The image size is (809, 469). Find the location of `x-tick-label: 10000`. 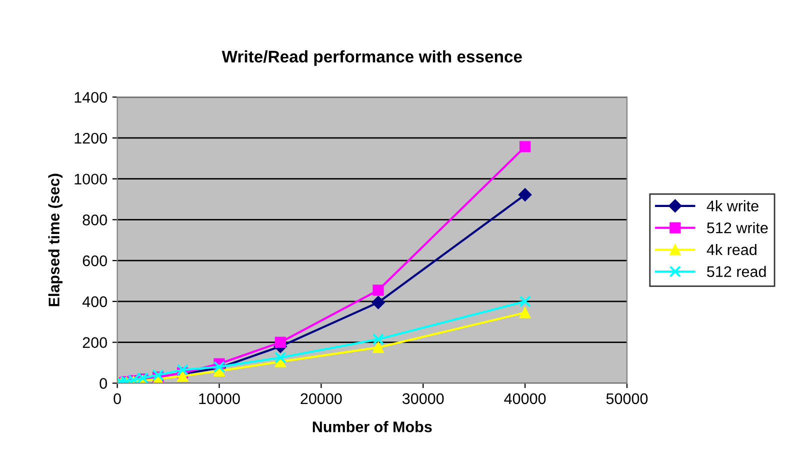

x-tick-label: 10000 is located at coordinates (219, 398).